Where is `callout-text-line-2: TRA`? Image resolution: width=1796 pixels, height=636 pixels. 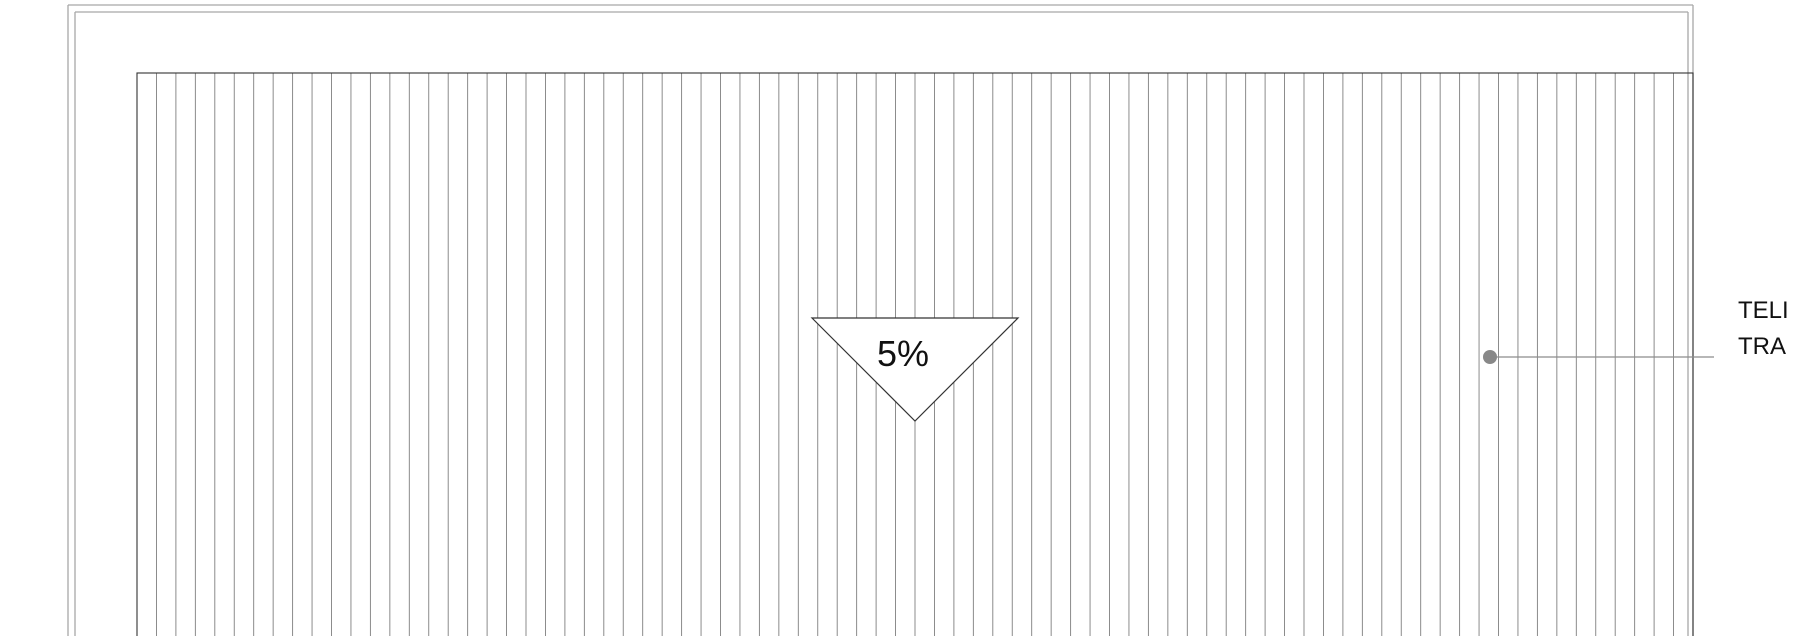 callout-text-line-2: TRA is located at coordinates (1762, 346).